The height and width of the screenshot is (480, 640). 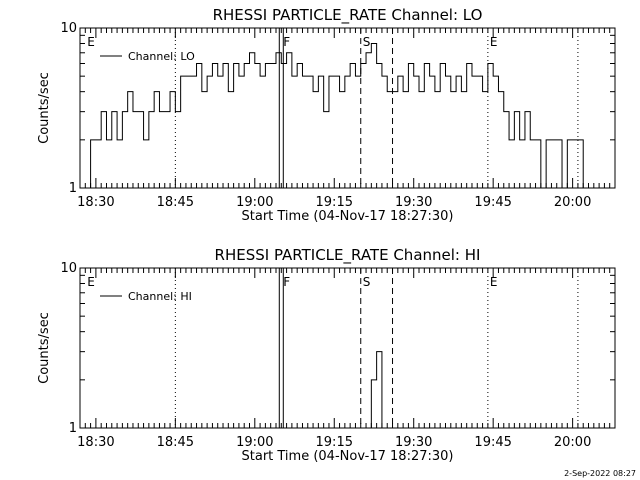 I want to click on footer-timestamp: 2-Sep-2022 08:27, so click(x=600, y=473).